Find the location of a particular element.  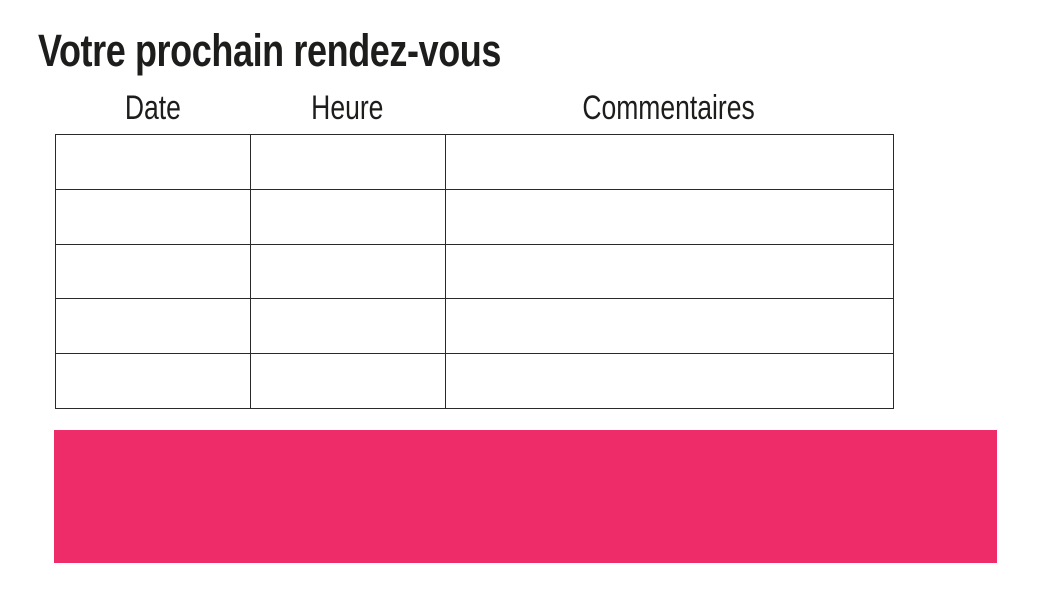

column-header-date: Date is located at coordinates (152, 108).